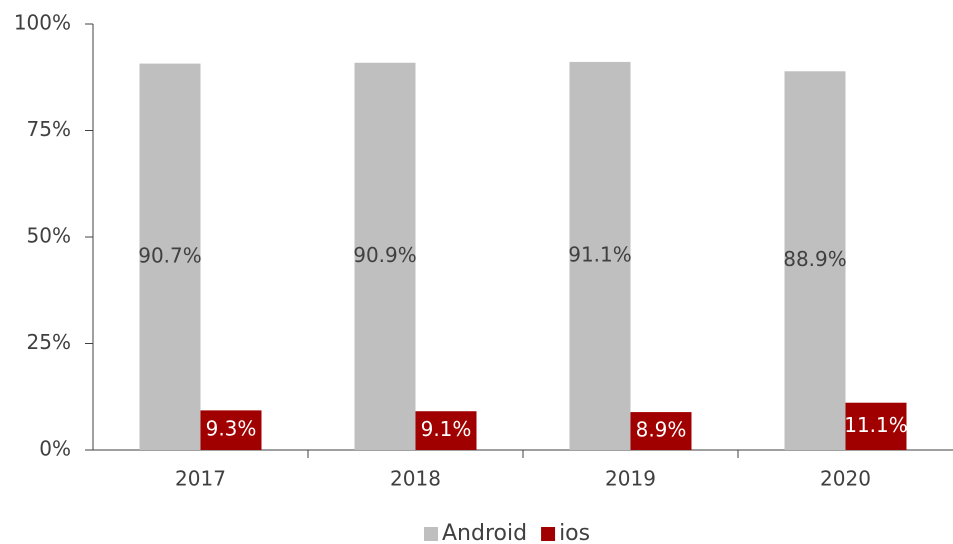 The height and width of the screenshot is (544, 953). I want to click on data-label: 88.9%, so click(815, 259).